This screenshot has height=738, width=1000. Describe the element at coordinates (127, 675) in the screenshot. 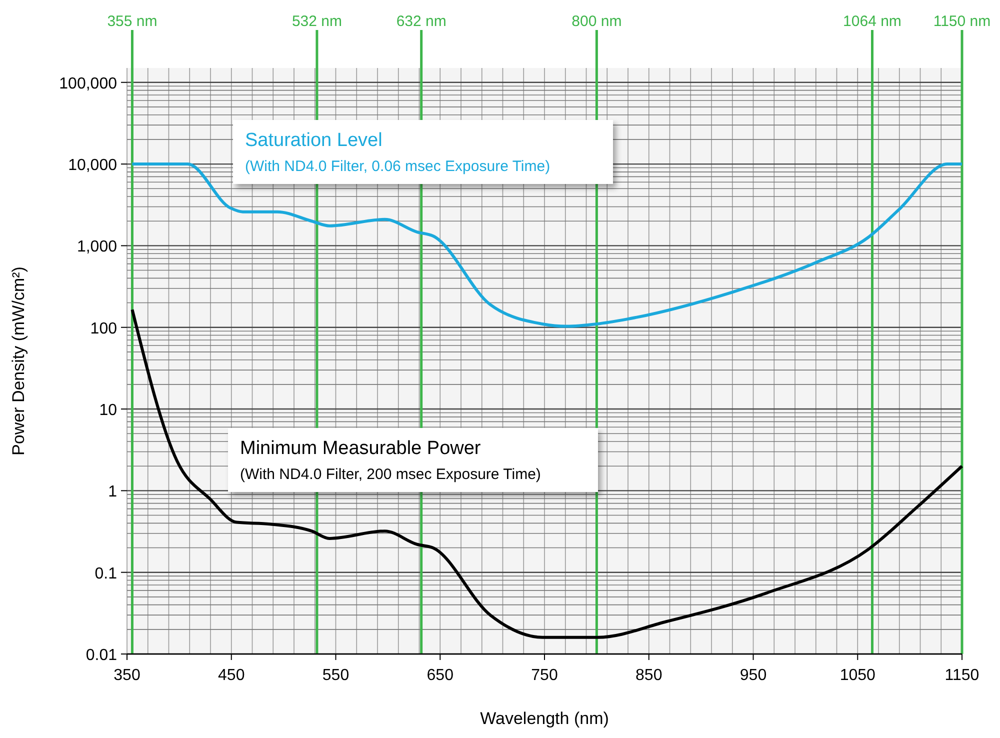

I see `x-tick-label: 350` at that location.